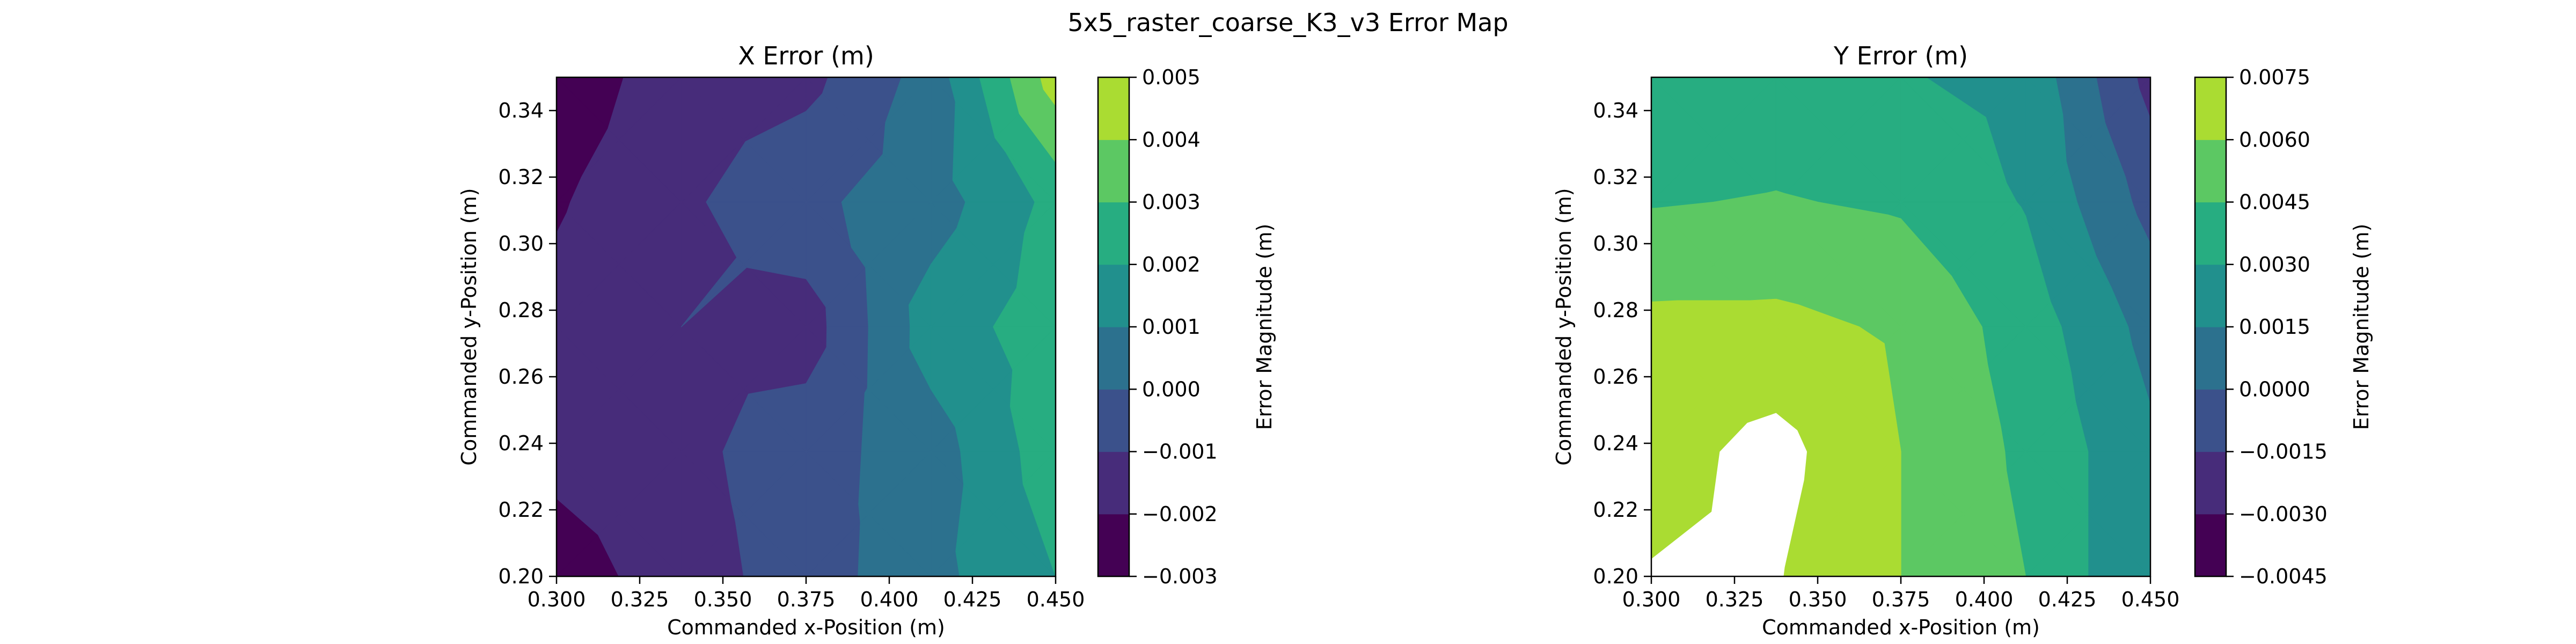 The image size is (2576, 644). I want to click on colorbar-tick-label: −0.0030, so click(2283, 514).